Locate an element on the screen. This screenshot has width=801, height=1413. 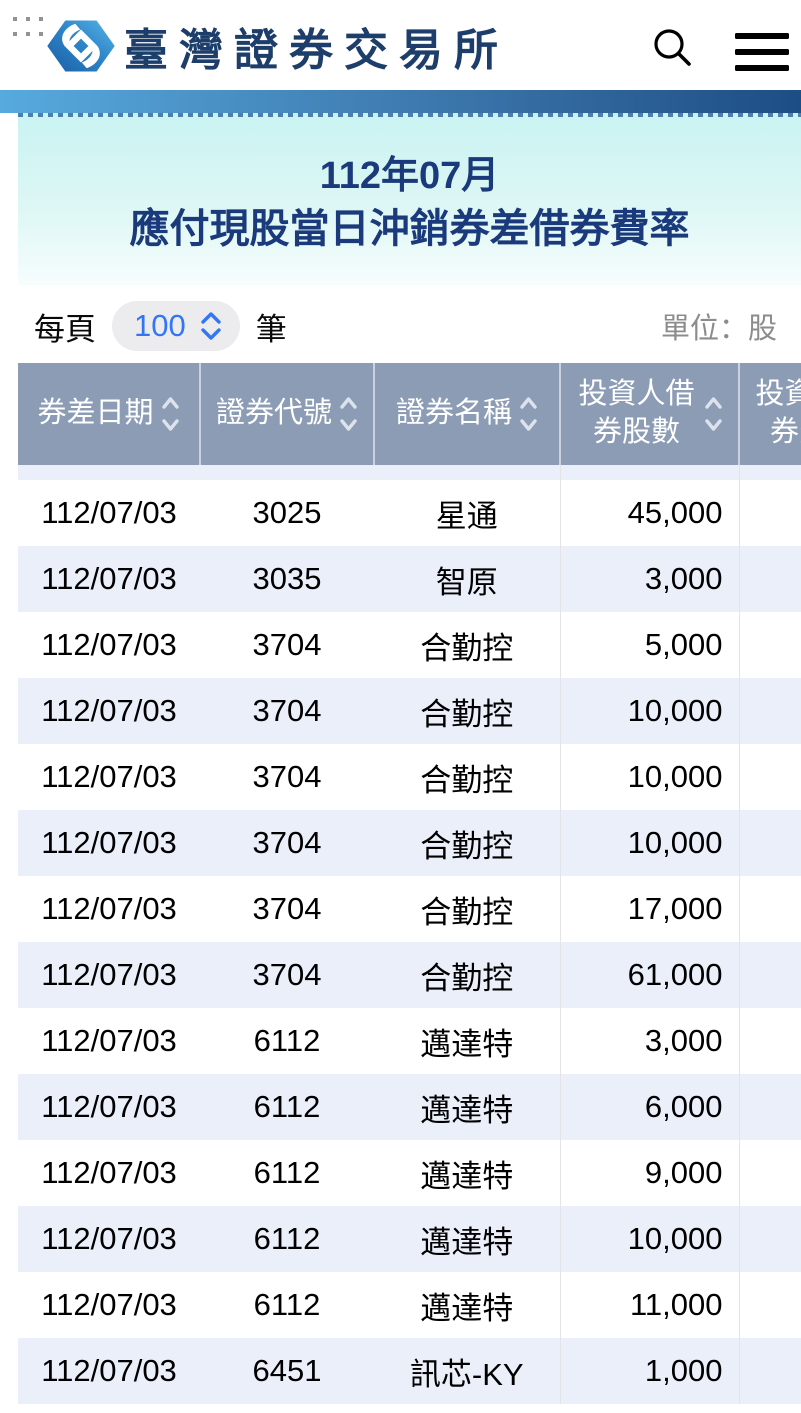
controls-row: 每頁 100 筆 單位：股 is located at coordinates (410, 326).